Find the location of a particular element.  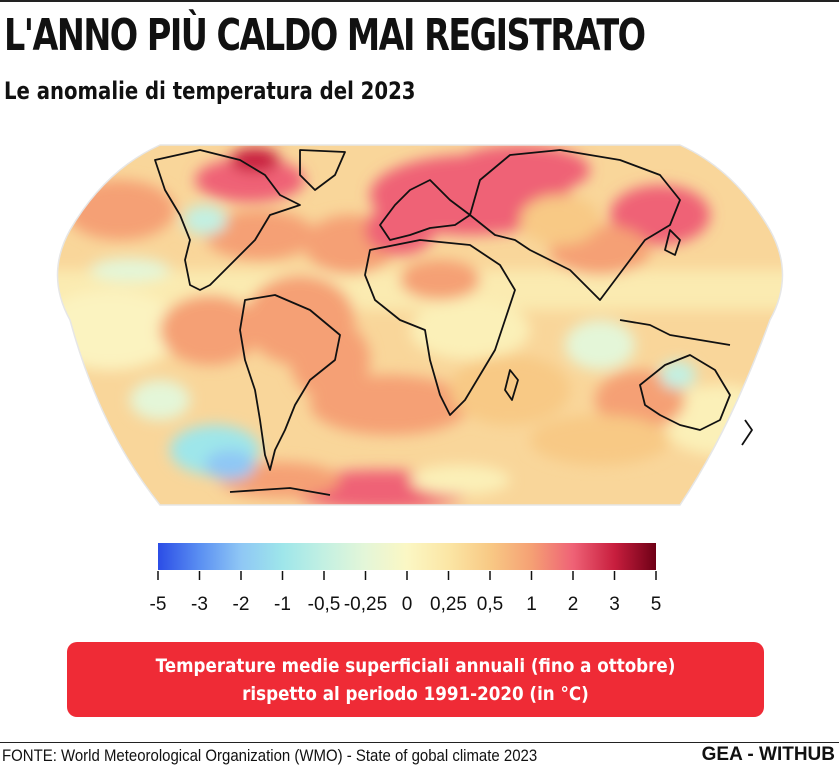

legend-tick-label: -0,5 is located at coordinates (324, 604).